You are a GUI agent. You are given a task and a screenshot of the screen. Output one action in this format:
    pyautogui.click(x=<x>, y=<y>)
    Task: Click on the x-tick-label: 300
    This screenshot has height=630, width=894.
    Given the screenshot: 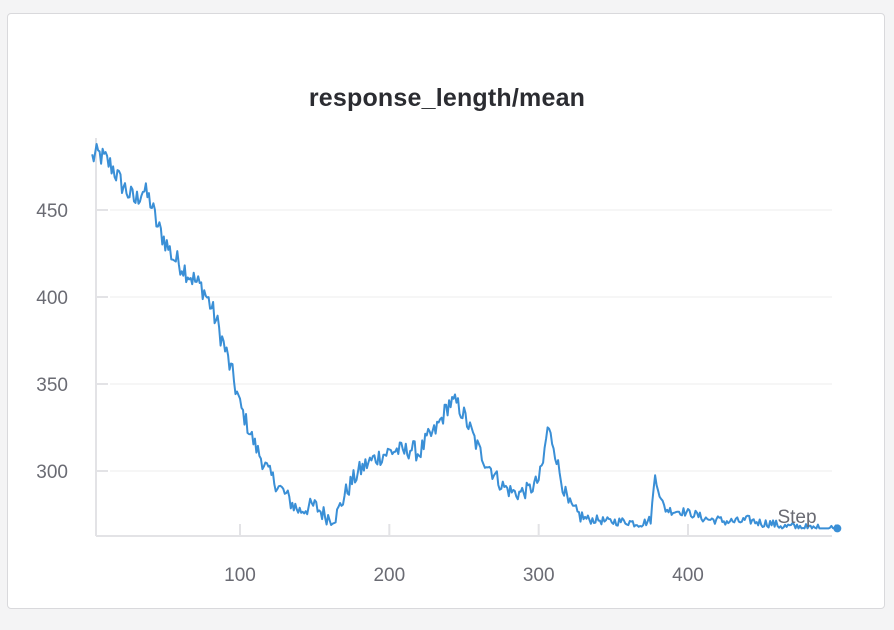 What is the action you would take?
    pyautogui.click(x=539, y=575)
    